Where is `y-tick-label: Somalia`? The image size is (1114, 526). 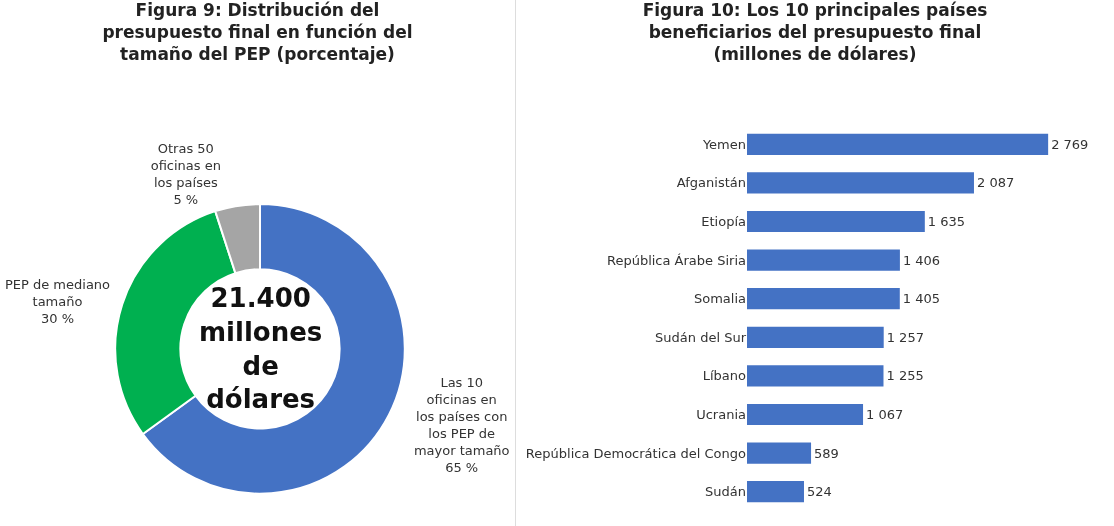 y-tick-label: Somalia is located at coordinates (719, 299).